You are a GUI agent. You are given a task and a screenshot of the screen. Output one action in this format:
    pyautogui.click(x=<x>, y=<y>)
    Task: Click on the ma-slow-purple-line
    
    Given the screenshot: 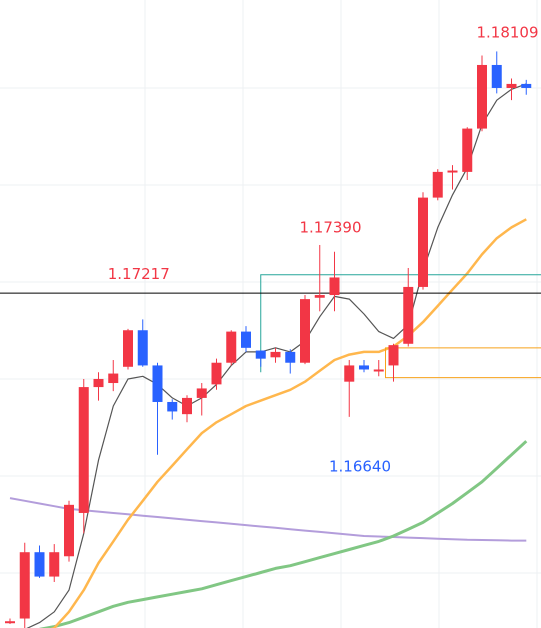 What is the action you would take?
    pyautogui.click(x=268, y=519)
    